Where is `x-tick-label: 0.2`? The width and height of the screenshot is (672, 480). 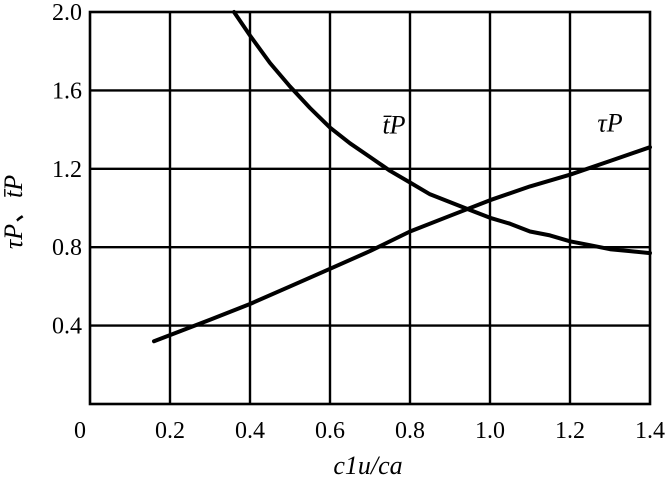 x-tick-label: 0.2 is located at coordinates (170, 431).